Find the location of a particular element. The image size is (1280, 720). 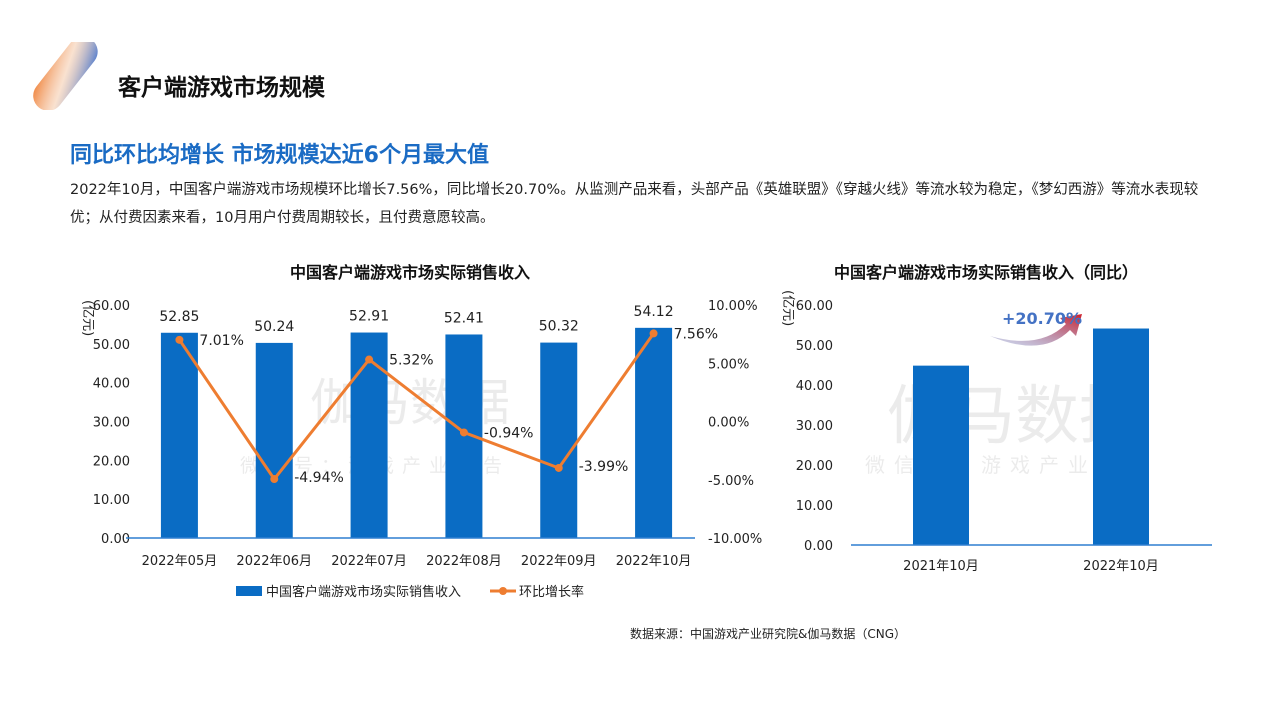

bar-data-label: 50.32 is located at coordinates (559, 327).